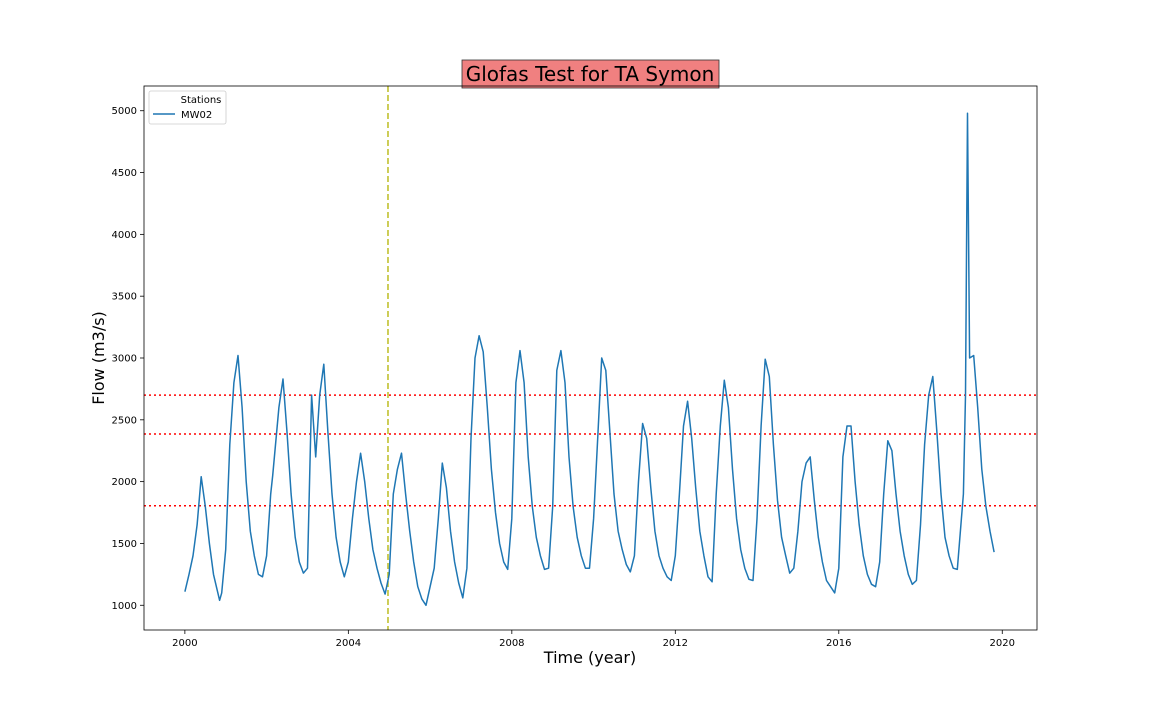  Describe the element at coordinates (124, 544) in the screenshot. I see `y-tick-label: 1500` at that location.